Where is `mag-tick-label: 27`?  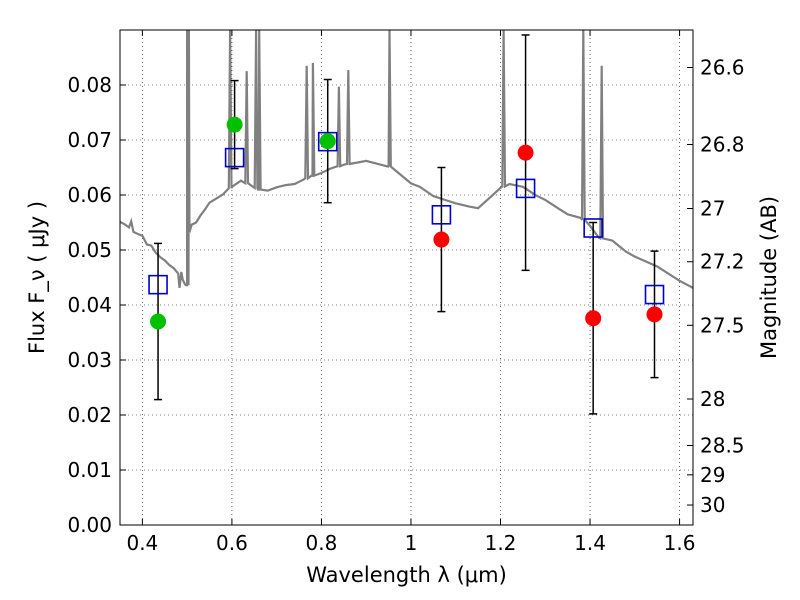 mag-tick-label: 27 is located at coordinates (712, 208).